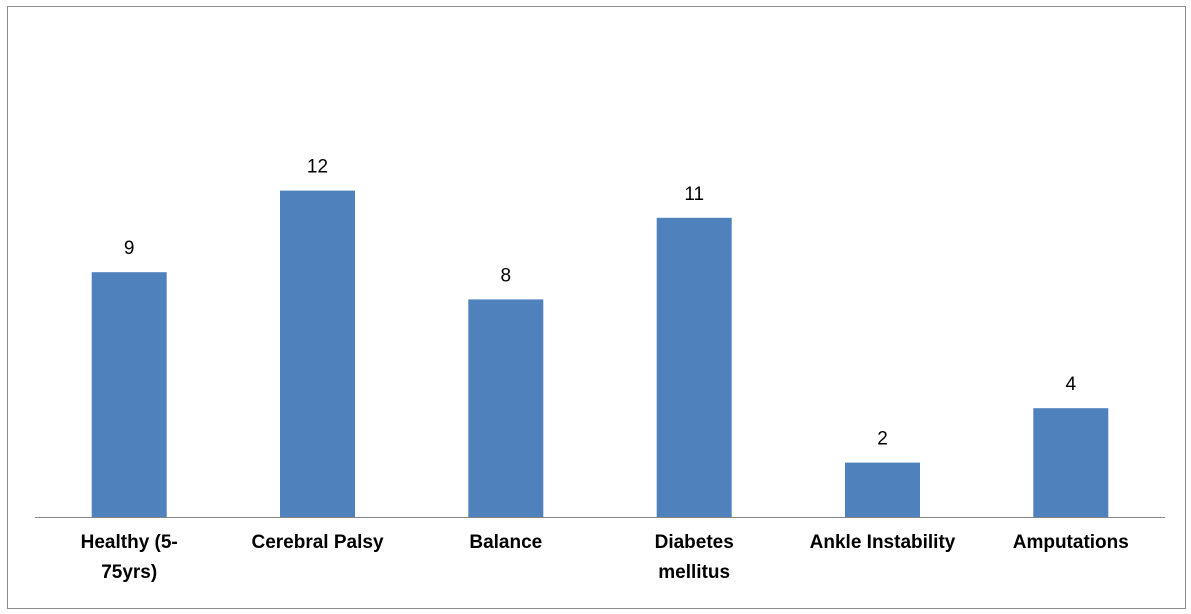 Image resolution: width=1191 pixels, height=614 pixels. I want to click on category-label-line: Amputations, so click(1071, 542).